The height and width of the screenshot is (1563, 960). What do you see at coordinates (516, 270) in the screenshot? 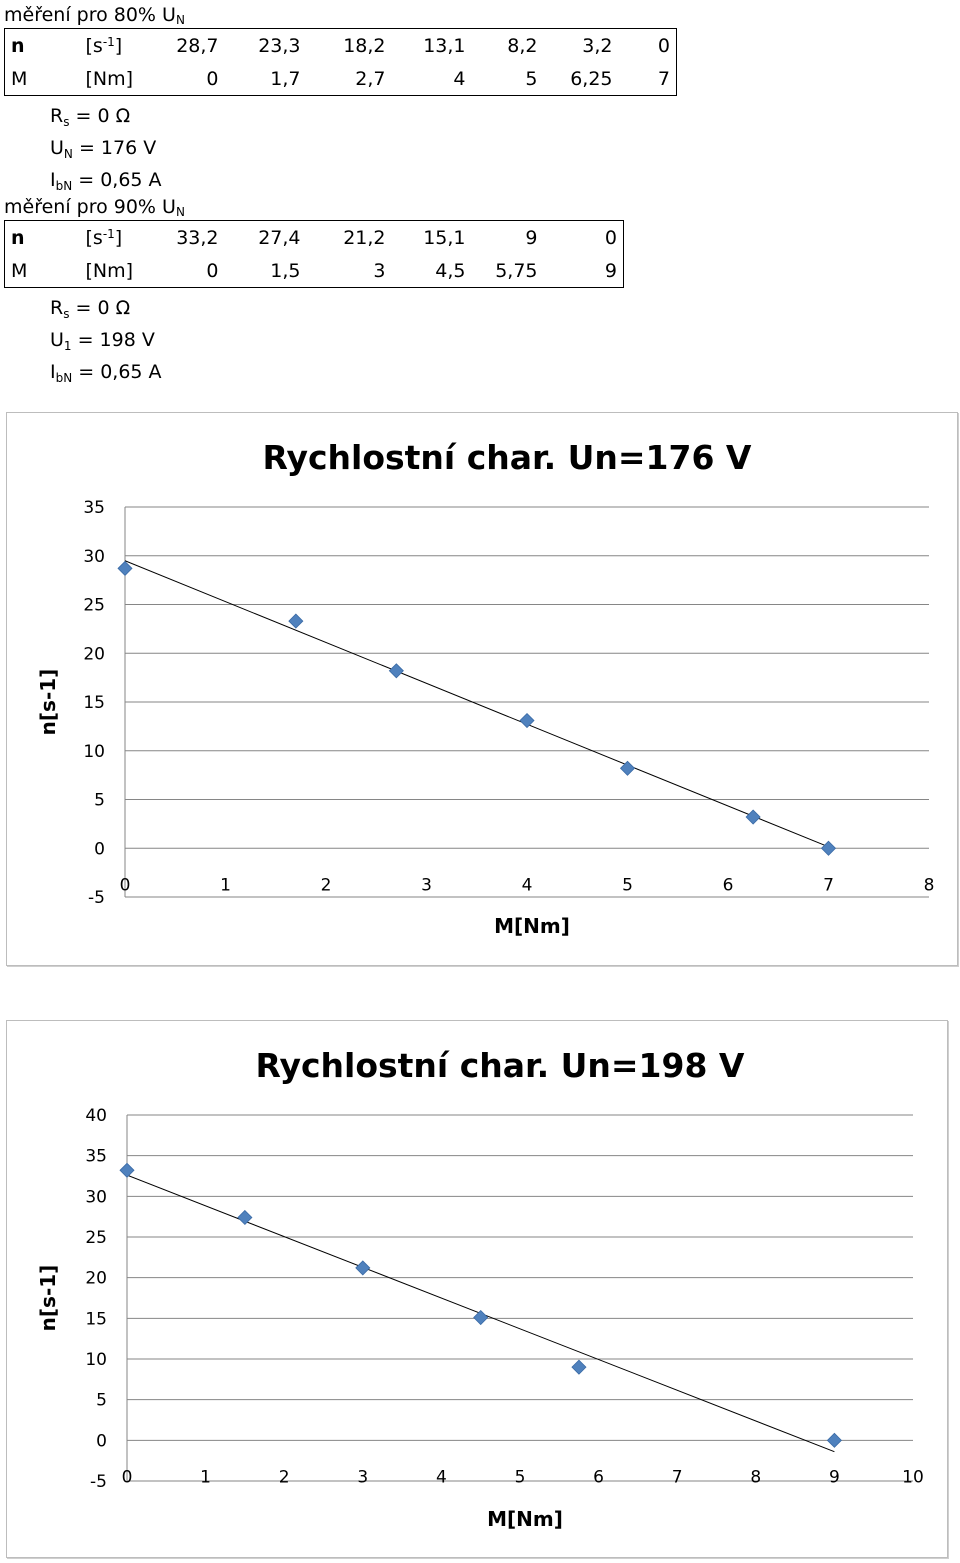
I see `table-cell: 5,75` at bounding box center [516, 270].